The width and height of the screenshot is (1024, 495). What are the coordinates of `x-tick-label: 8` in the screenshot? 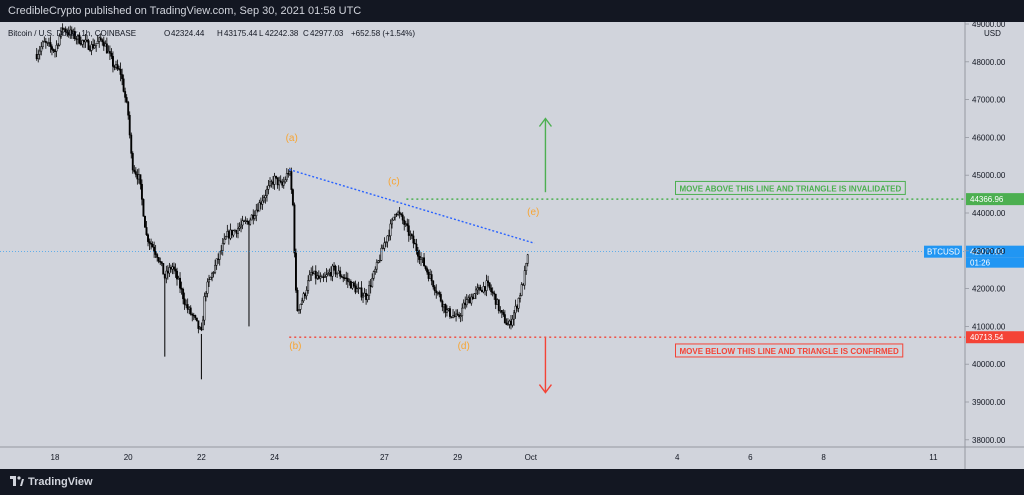 It's located at (823, 457).